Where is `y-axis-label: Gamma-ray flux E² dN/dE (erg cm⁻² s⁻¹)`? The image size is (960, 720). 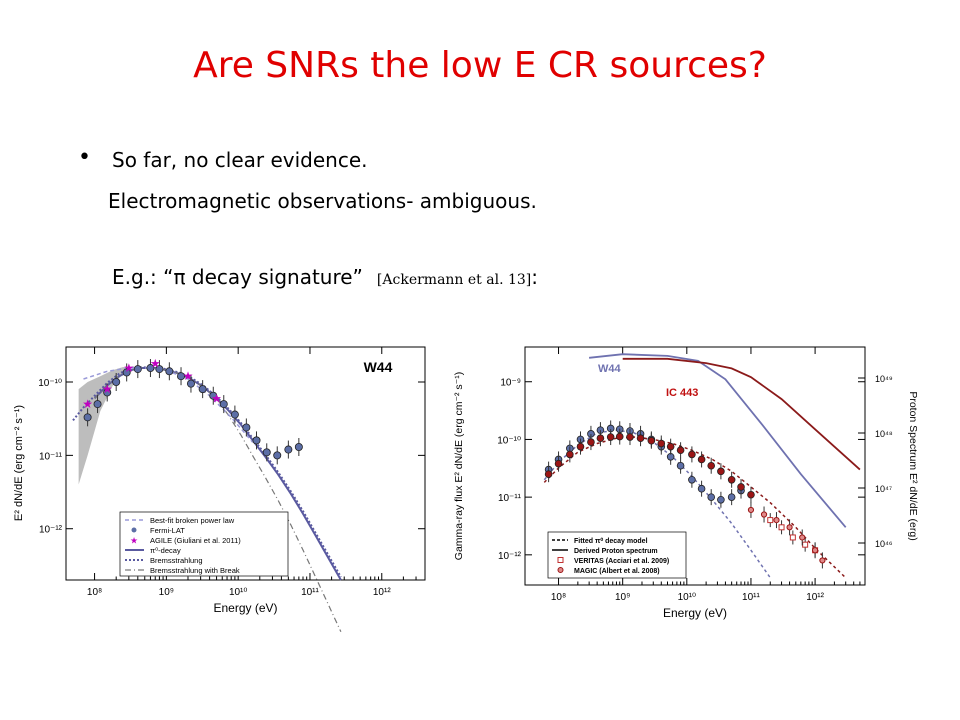
y-axis-label: Gamma-ray flux E² dN/dE (erg cm⁻² s⁻¹) is located at coordinates (459, 466).